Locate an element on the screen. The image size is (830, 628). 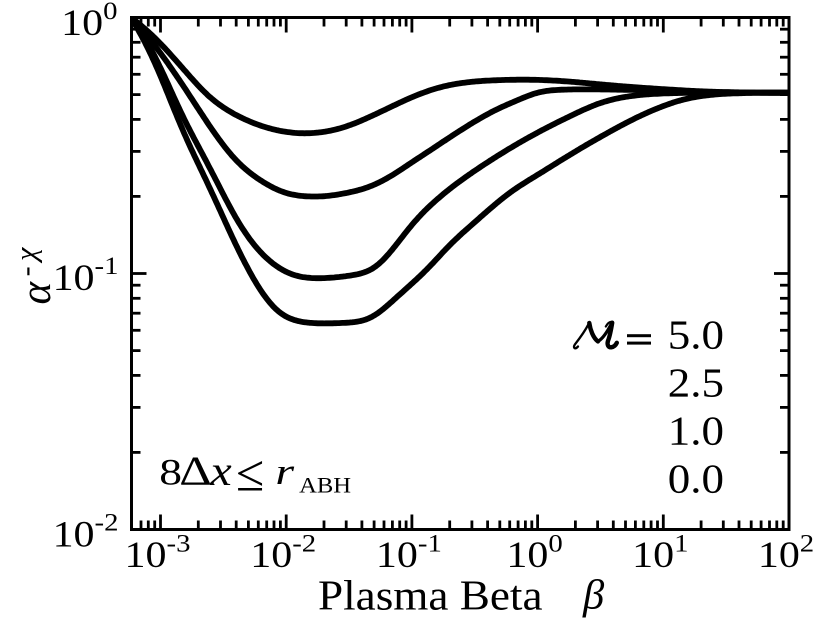
svg-text: 0.0 is located at coordinates (696, 479).